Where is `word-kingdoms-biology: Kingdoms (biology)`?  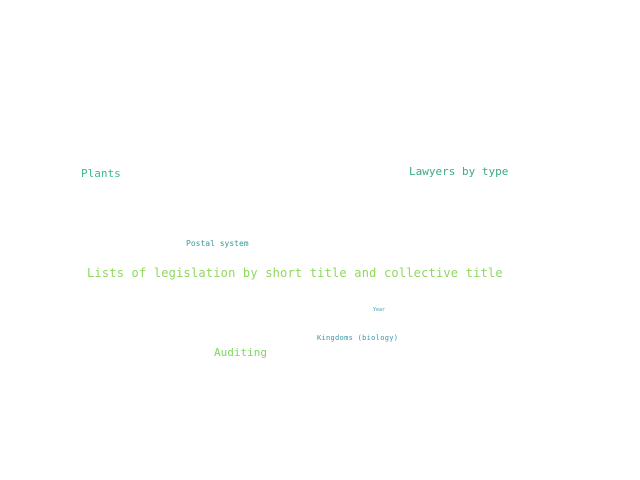
word-kingdoms-biology: Kingdoms (biology) is located at coordinates (358, 338).